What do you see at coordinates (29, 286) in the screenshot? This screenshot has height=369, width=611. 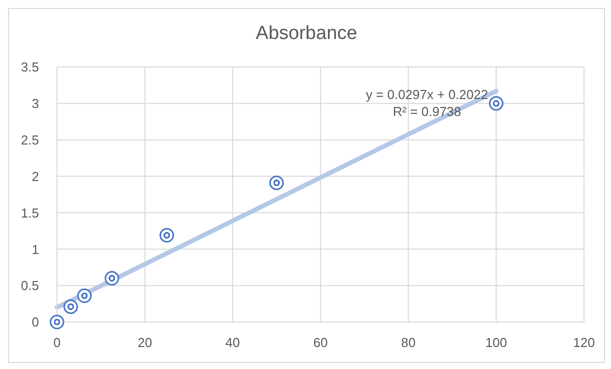 I see `y-tick-label: 0.5` at bounding box center [29, 286].